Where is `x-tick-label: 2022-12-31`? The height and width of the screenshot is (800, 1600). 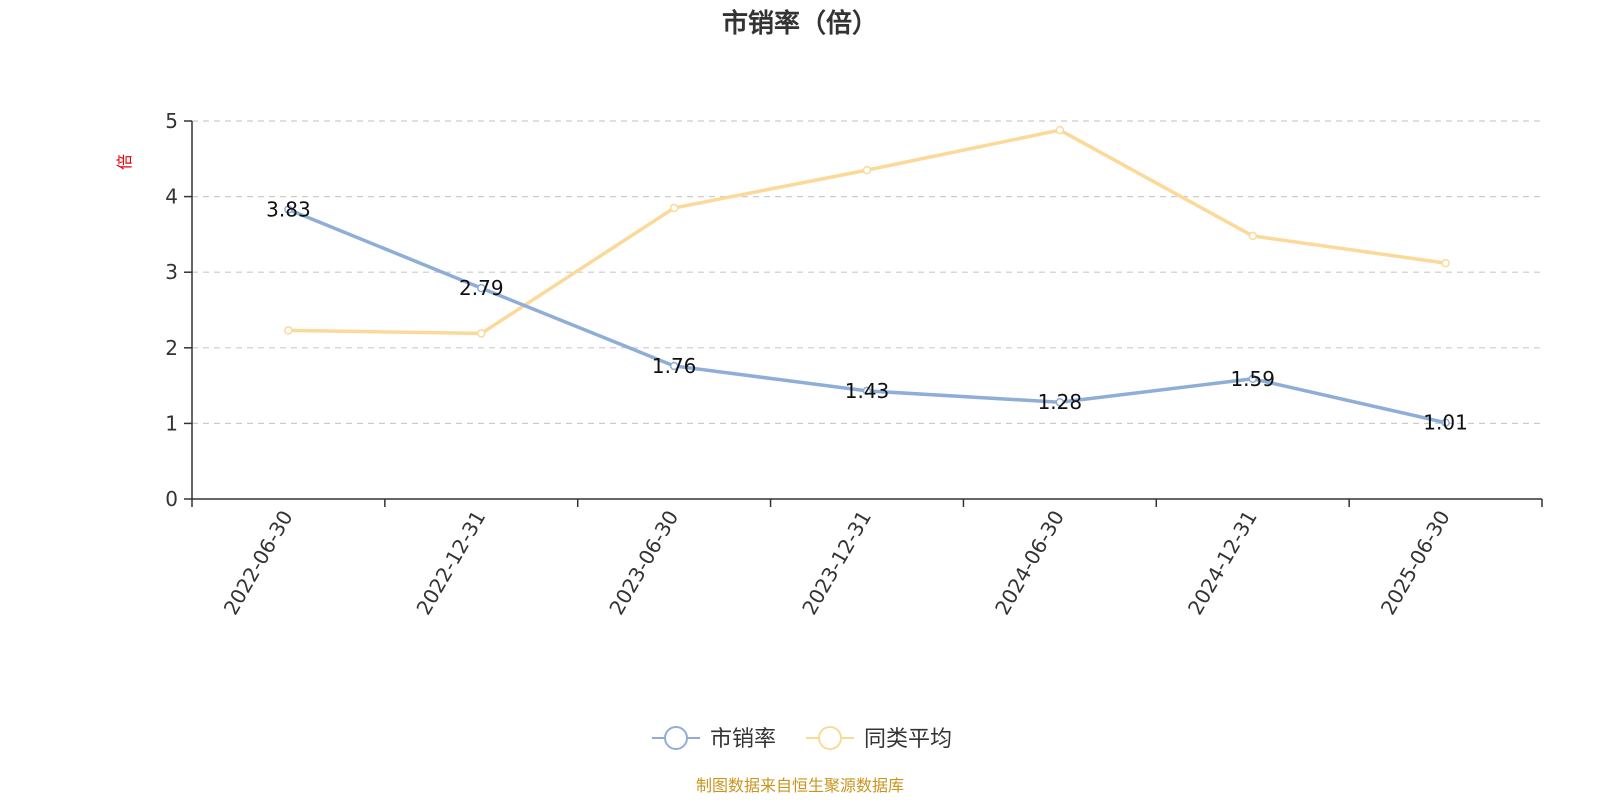 x-tick-label: 2022-12-31 is located at coordinates (450, 562).